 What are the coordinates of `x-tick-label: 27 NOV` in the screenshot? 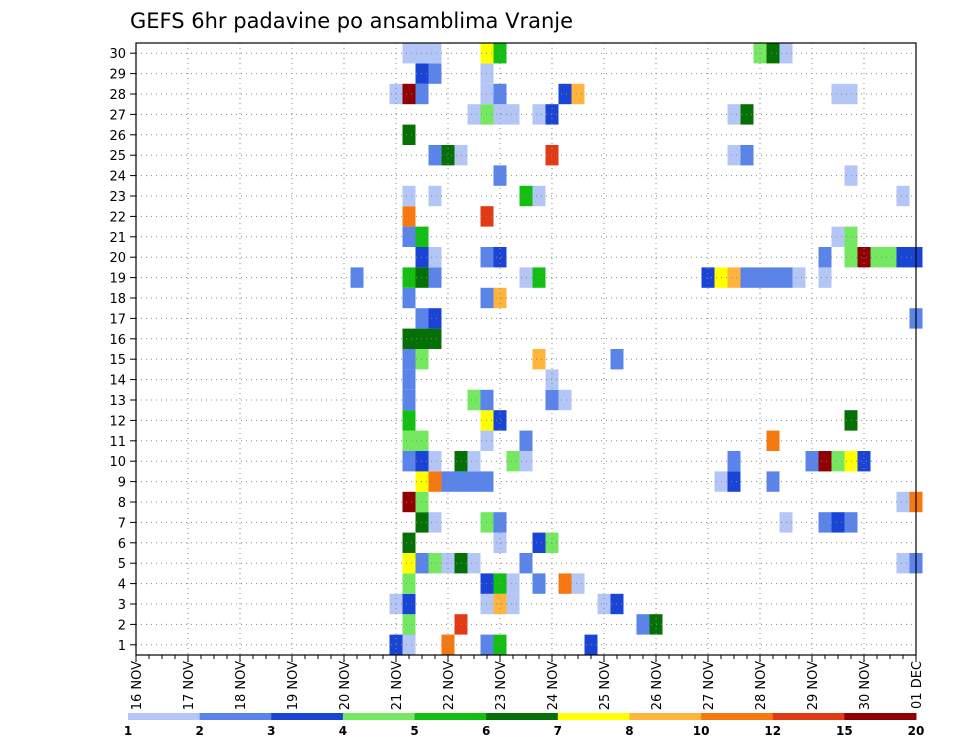 It's located at (709, 685).